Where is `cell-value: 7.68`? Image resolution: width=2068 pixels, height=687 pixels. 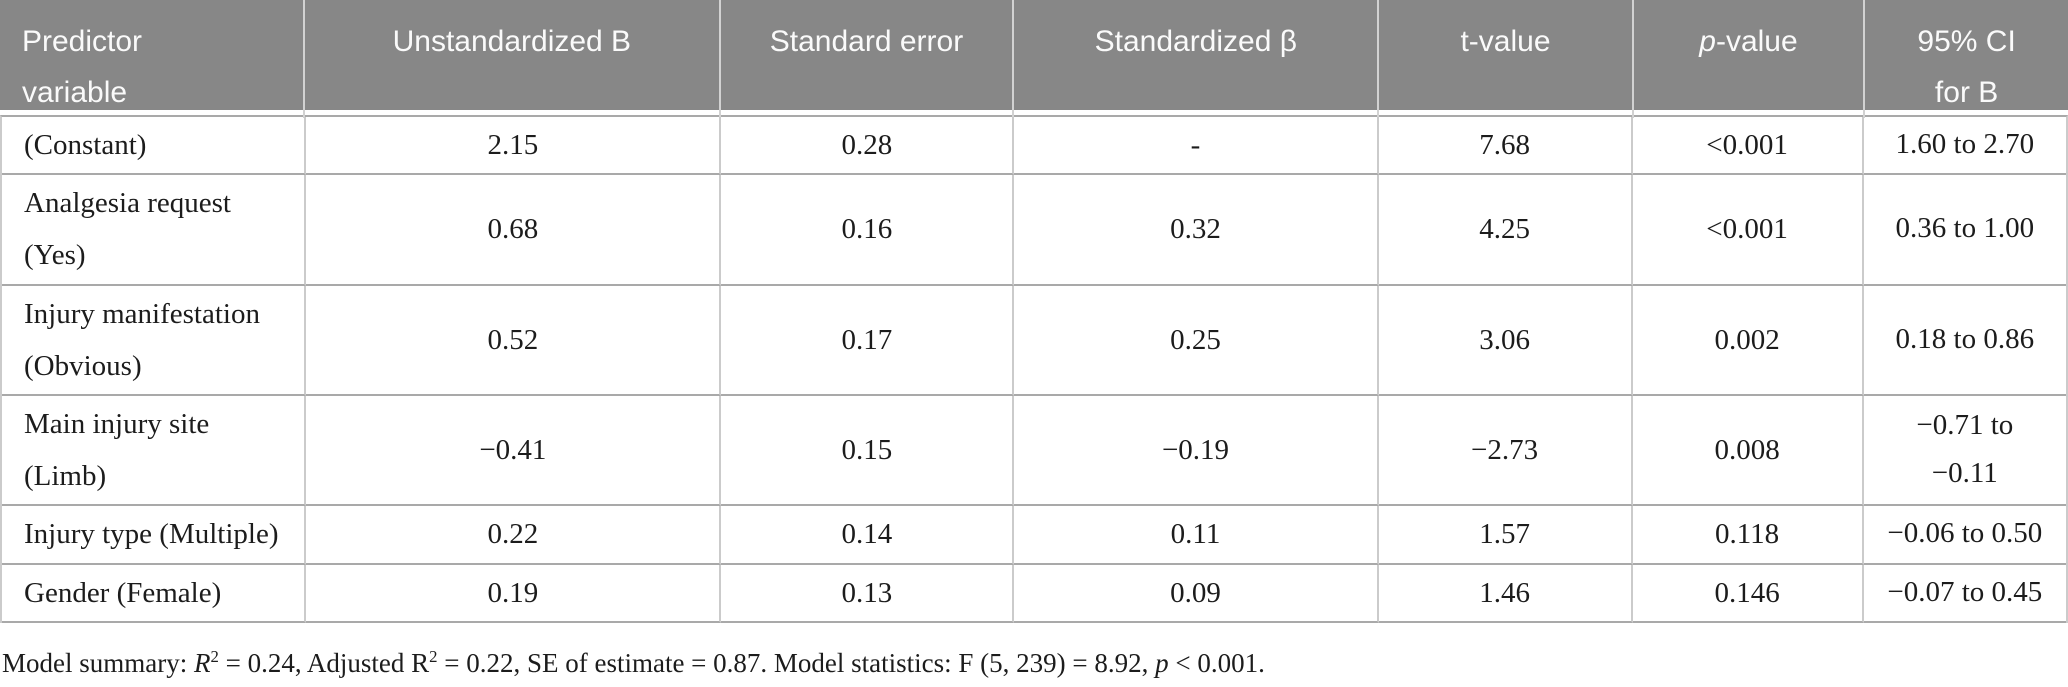
cell-value: 7.68 is located at coordinates (1505, 146).